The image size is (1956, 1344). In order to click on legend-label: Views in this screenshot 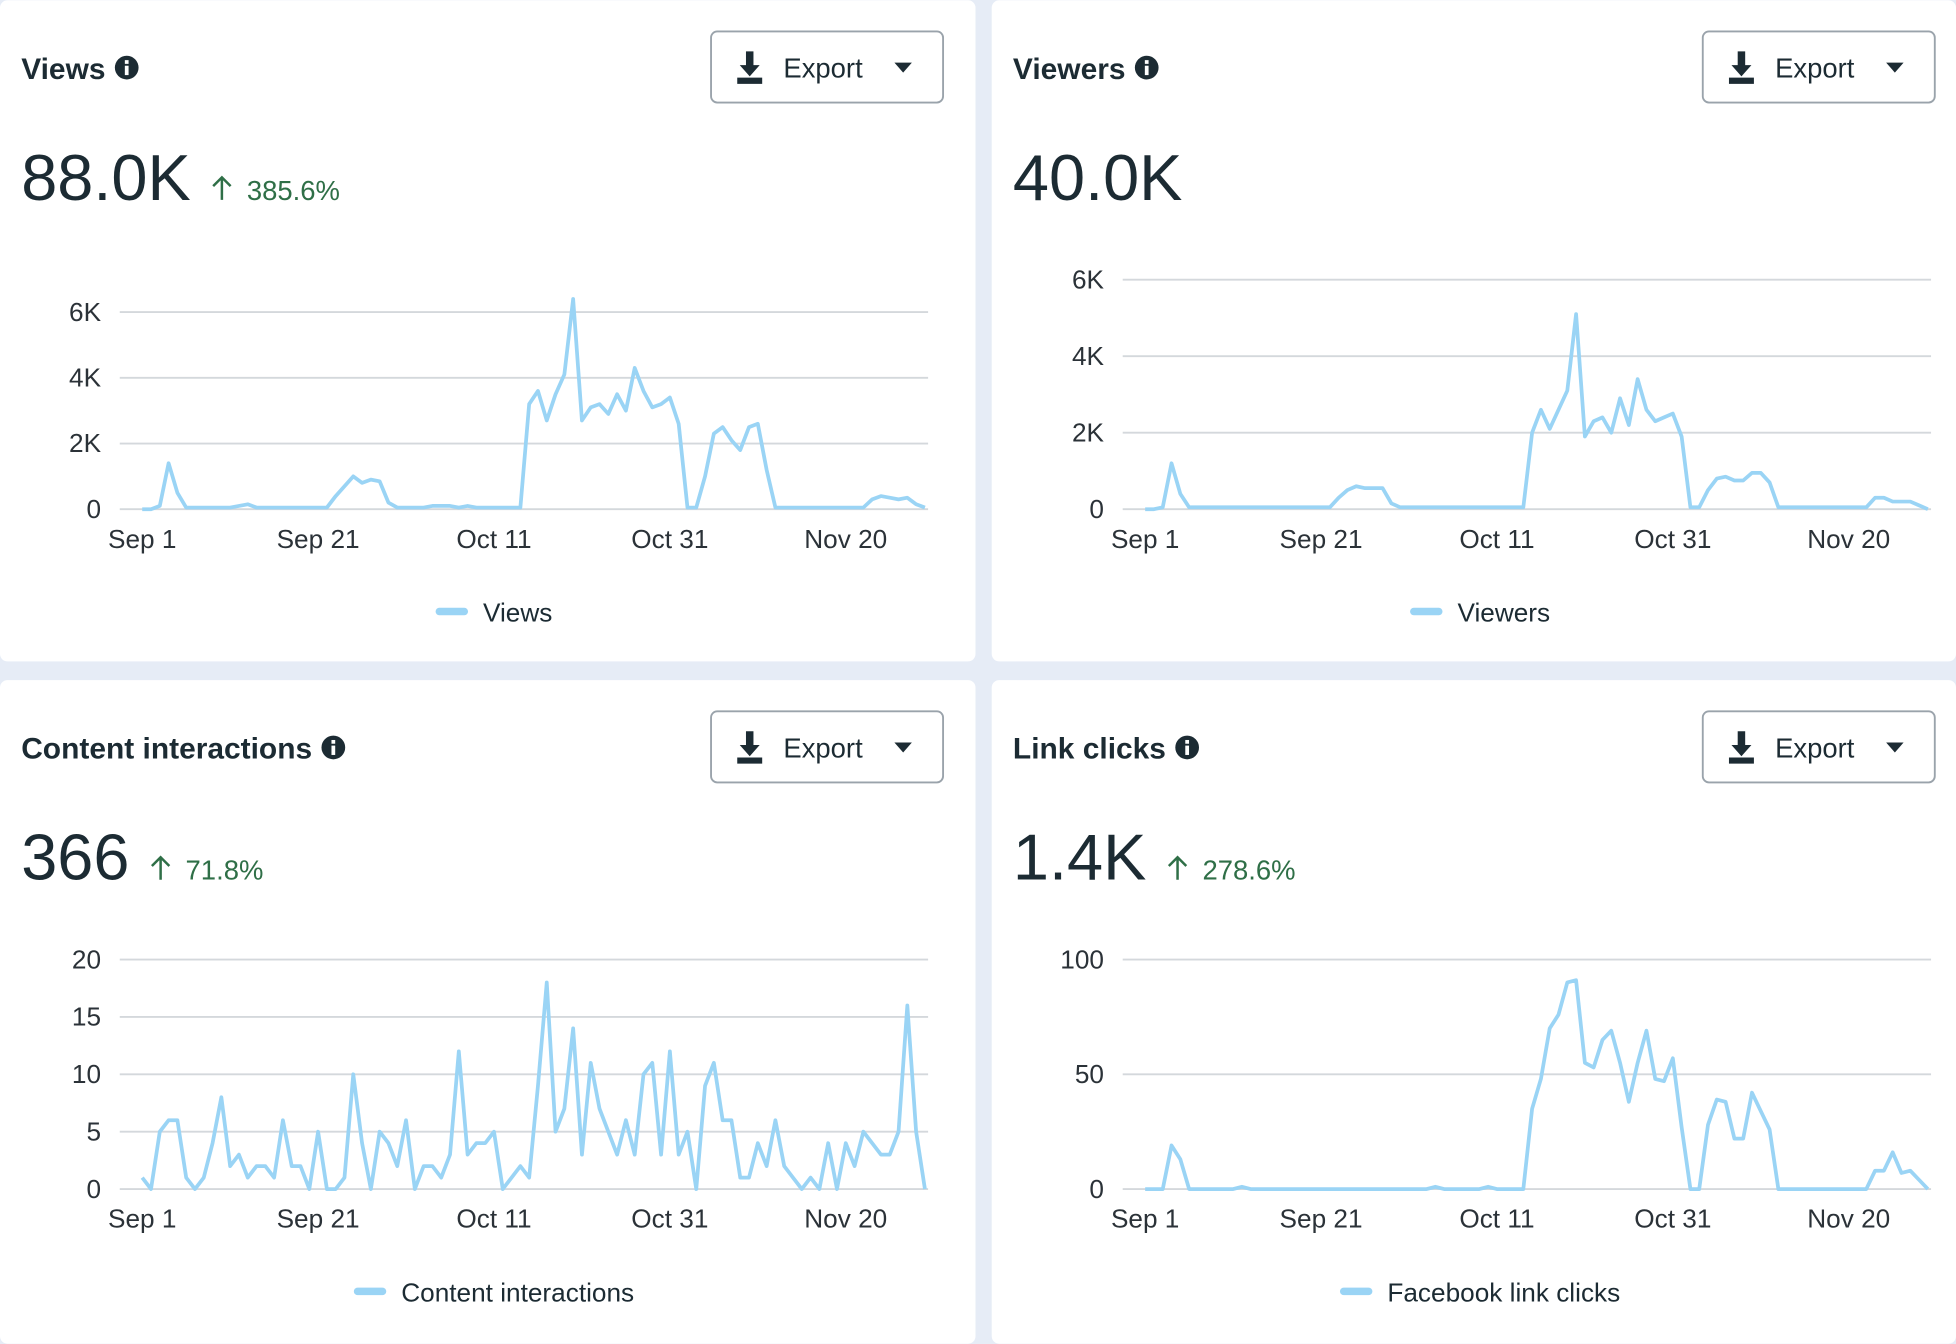, I will do `click(517, 612)`.